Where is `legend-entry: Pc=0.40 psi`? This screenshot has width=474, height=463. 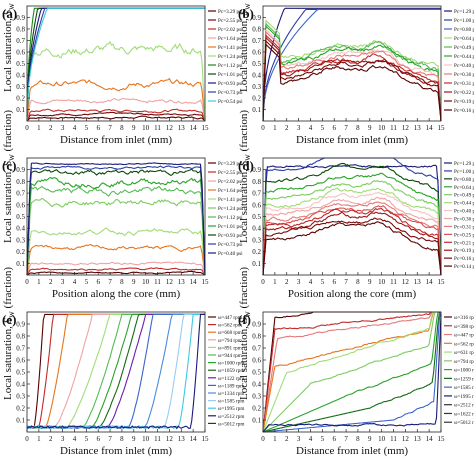
legend-entry: Pc=0.40 psi is located at coordinates (464, 212).